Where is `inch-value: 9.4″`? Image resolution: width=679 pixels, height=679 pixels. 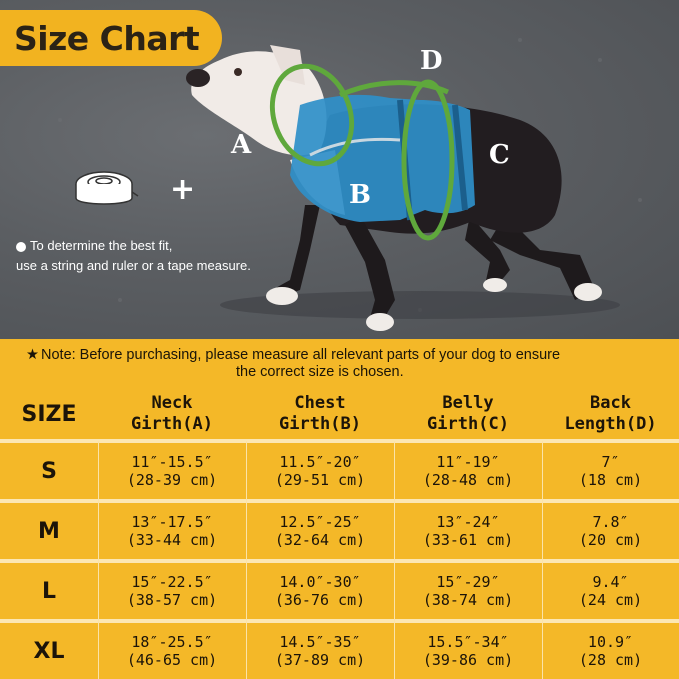
inch-value: 9.4″ is located at coordinates (610, 582).